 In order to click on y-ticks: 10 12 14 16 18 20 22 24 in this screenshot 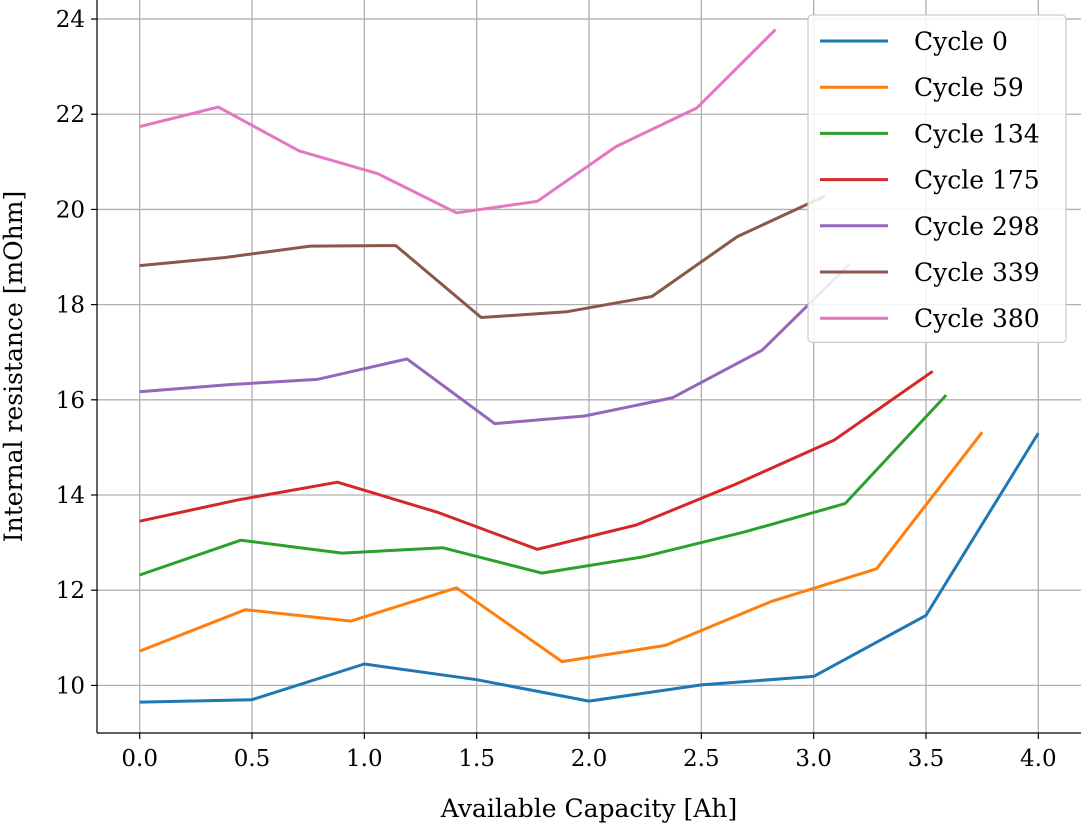, I will do `click(76, 353)`.